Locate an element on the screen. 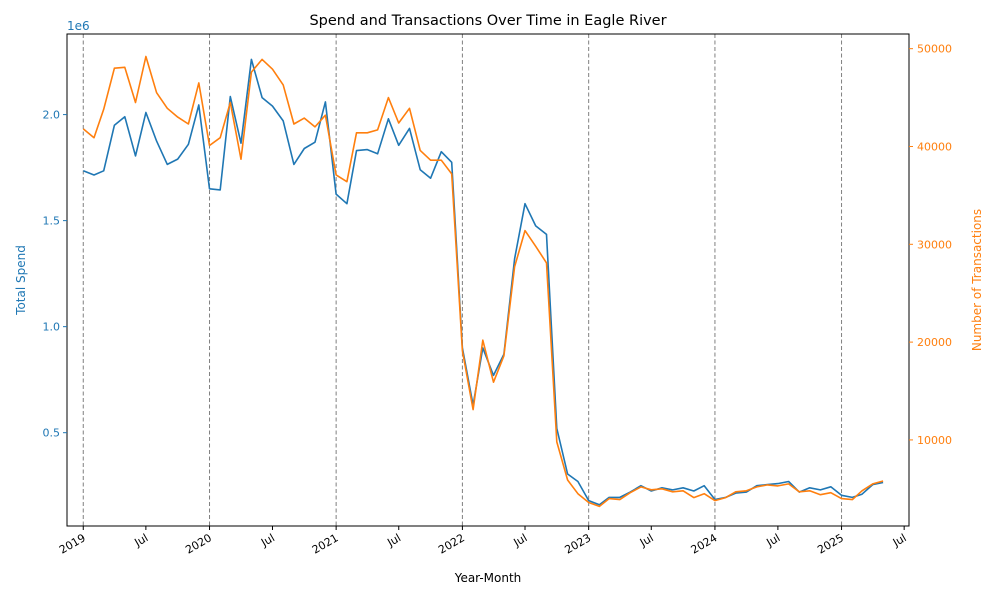 The height and width of the screenshot is (600, 1000). right-tick-label: 10000 is located at coordinates (934, 440).